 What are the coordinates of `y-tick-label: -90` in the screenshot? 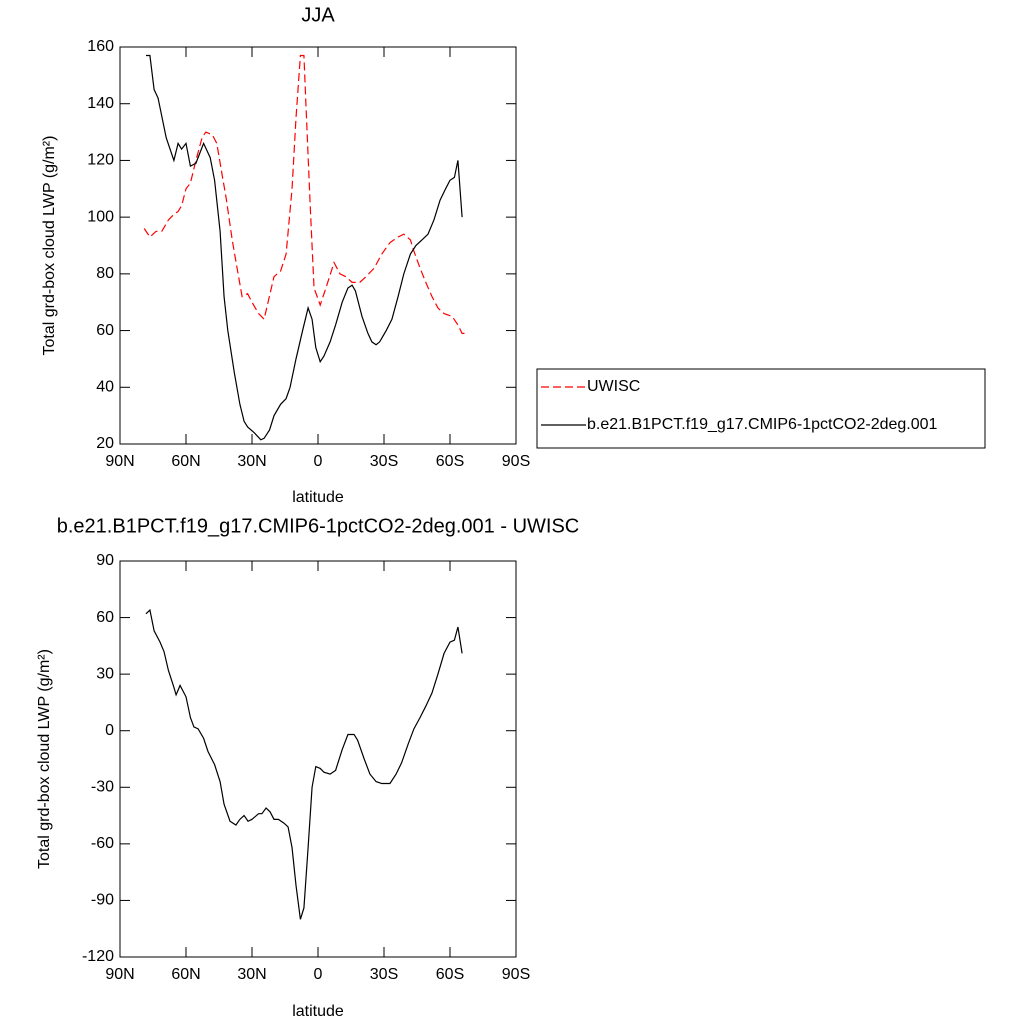 It's located at (102, 900).